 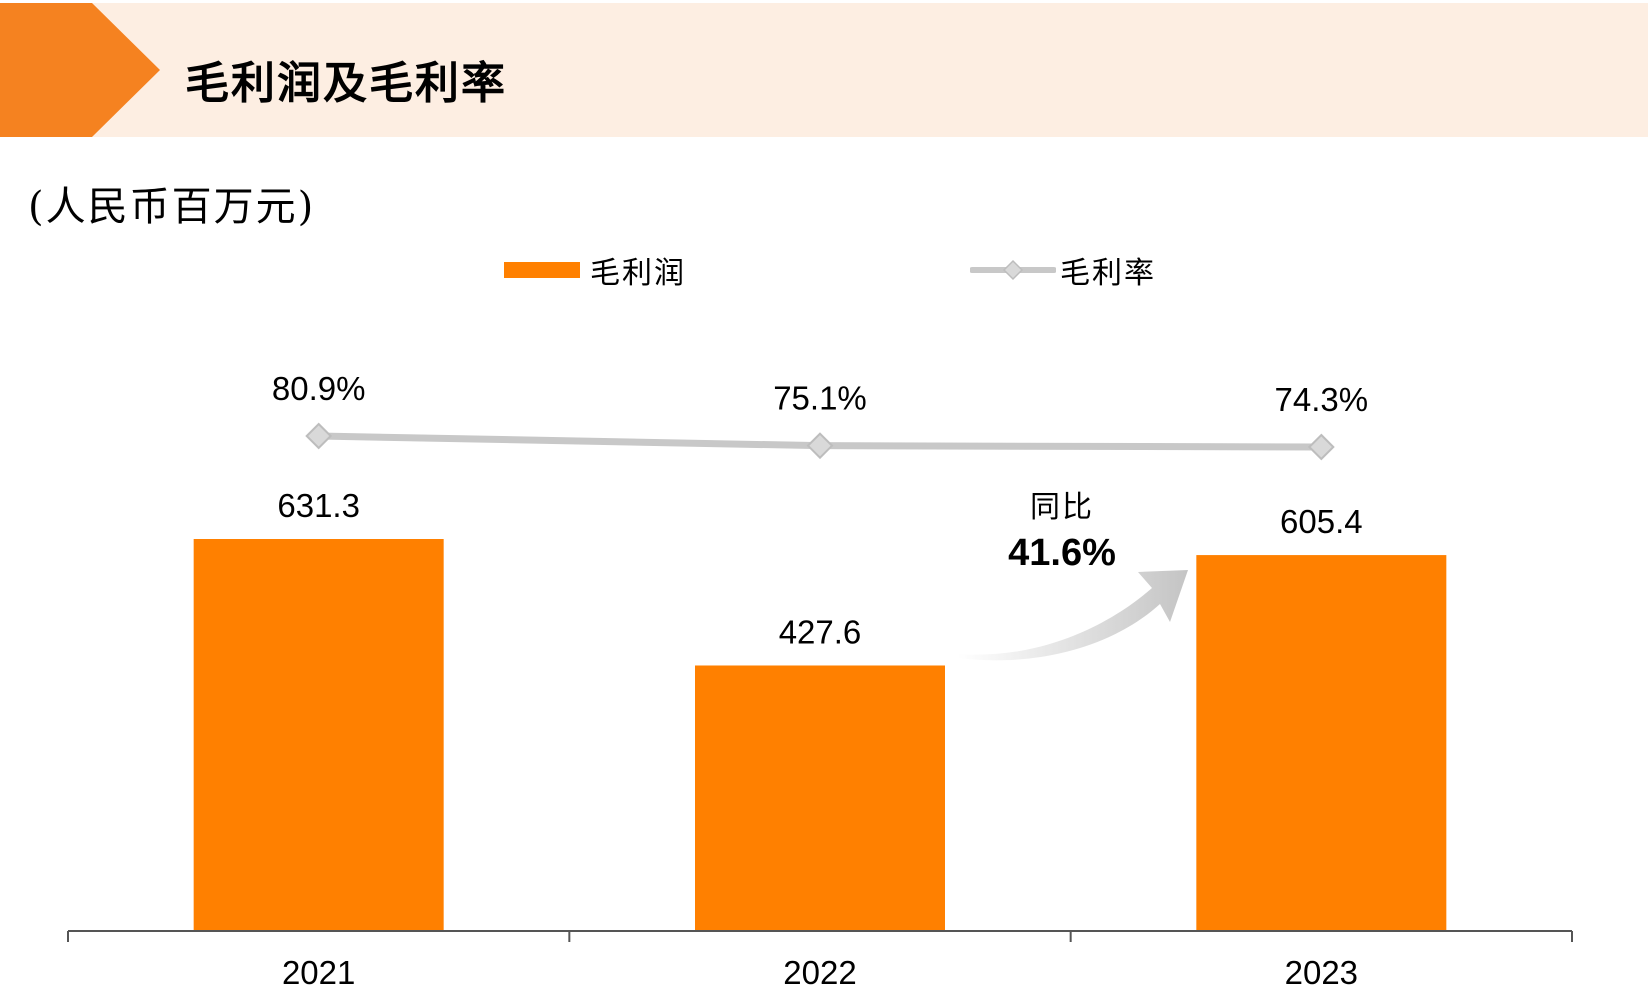 I want to click on bar-value-label: 605.4, so click(x=1321, y=521).